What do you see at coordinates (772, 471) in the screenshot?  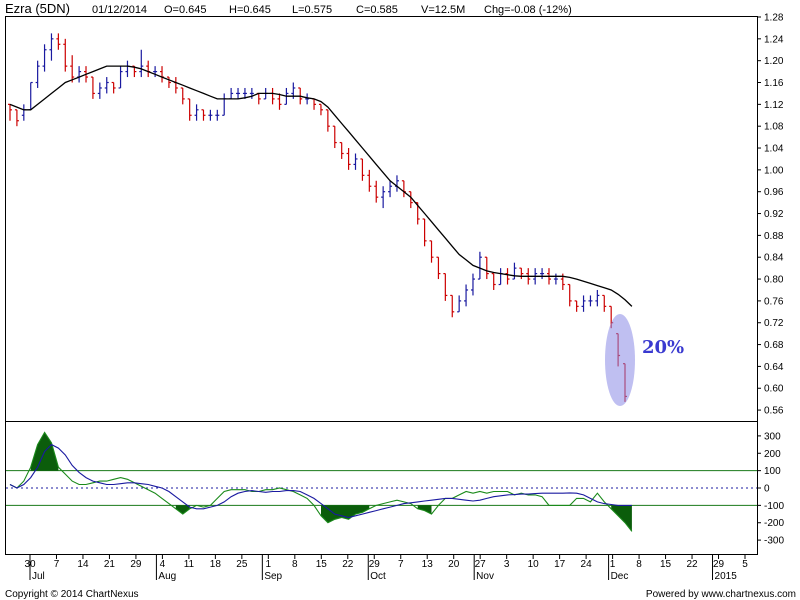 I see `osc-tick-label: 100` at bounding box center [772, 471].